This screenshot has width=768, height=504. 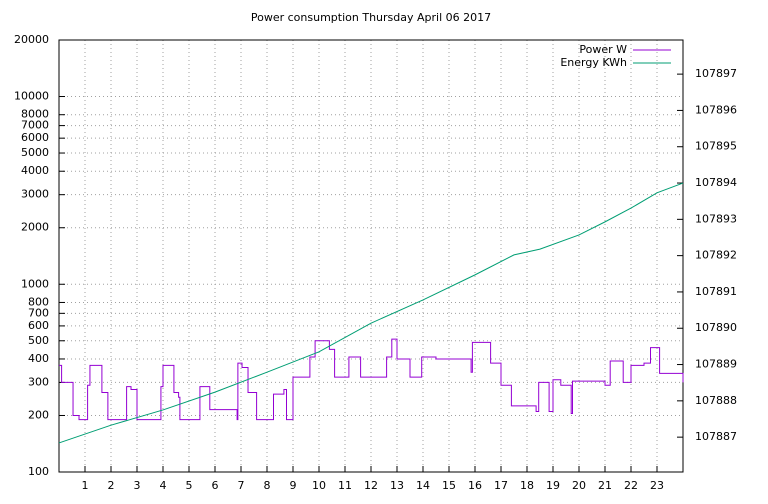 I want to click on x-tick-label: 1, so click(x=85, y=485).